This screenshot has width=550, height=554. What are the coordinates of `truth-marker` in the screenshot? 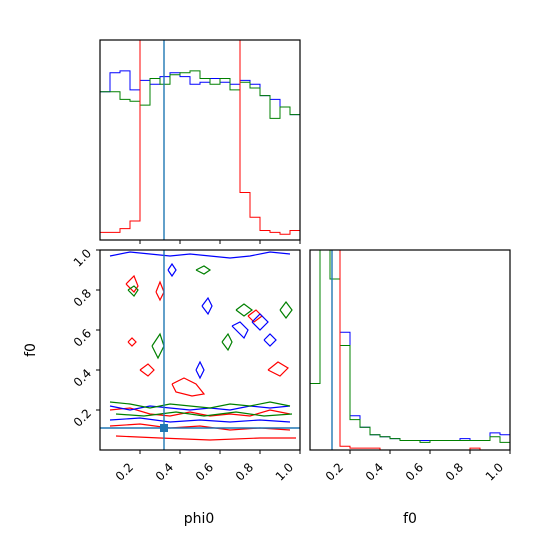 It's located at (164, 428).